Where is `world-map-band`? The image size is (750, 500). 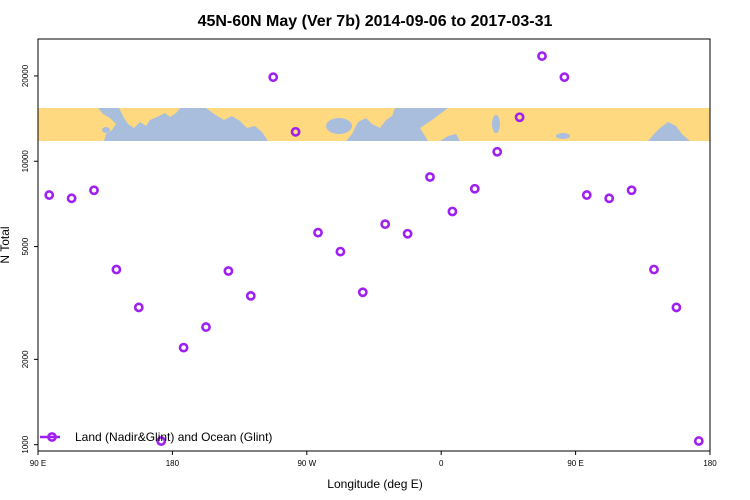
world-map-band is located at coordinates (374, 124).